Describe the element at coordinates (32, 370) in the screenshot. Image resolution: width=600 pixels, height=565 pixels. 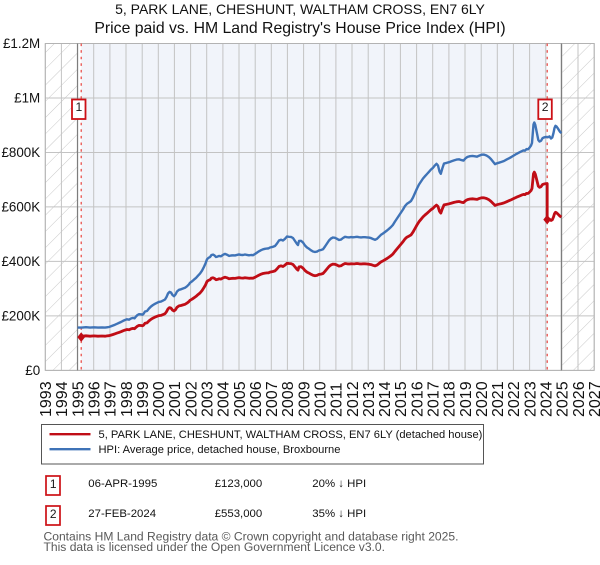
I see `svg-text: £0` at that location.